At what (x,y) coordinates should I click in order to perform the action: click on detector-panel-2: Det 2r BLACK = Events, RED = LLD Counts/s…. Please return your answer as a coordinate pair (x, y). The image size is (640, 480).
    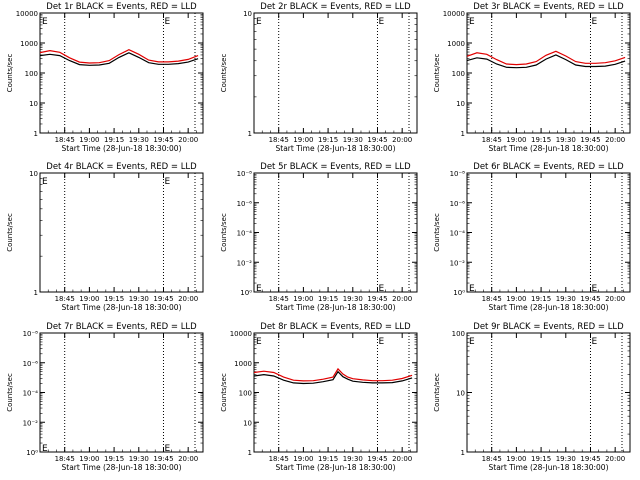
    Looking at the image, I should click on (319, 77).